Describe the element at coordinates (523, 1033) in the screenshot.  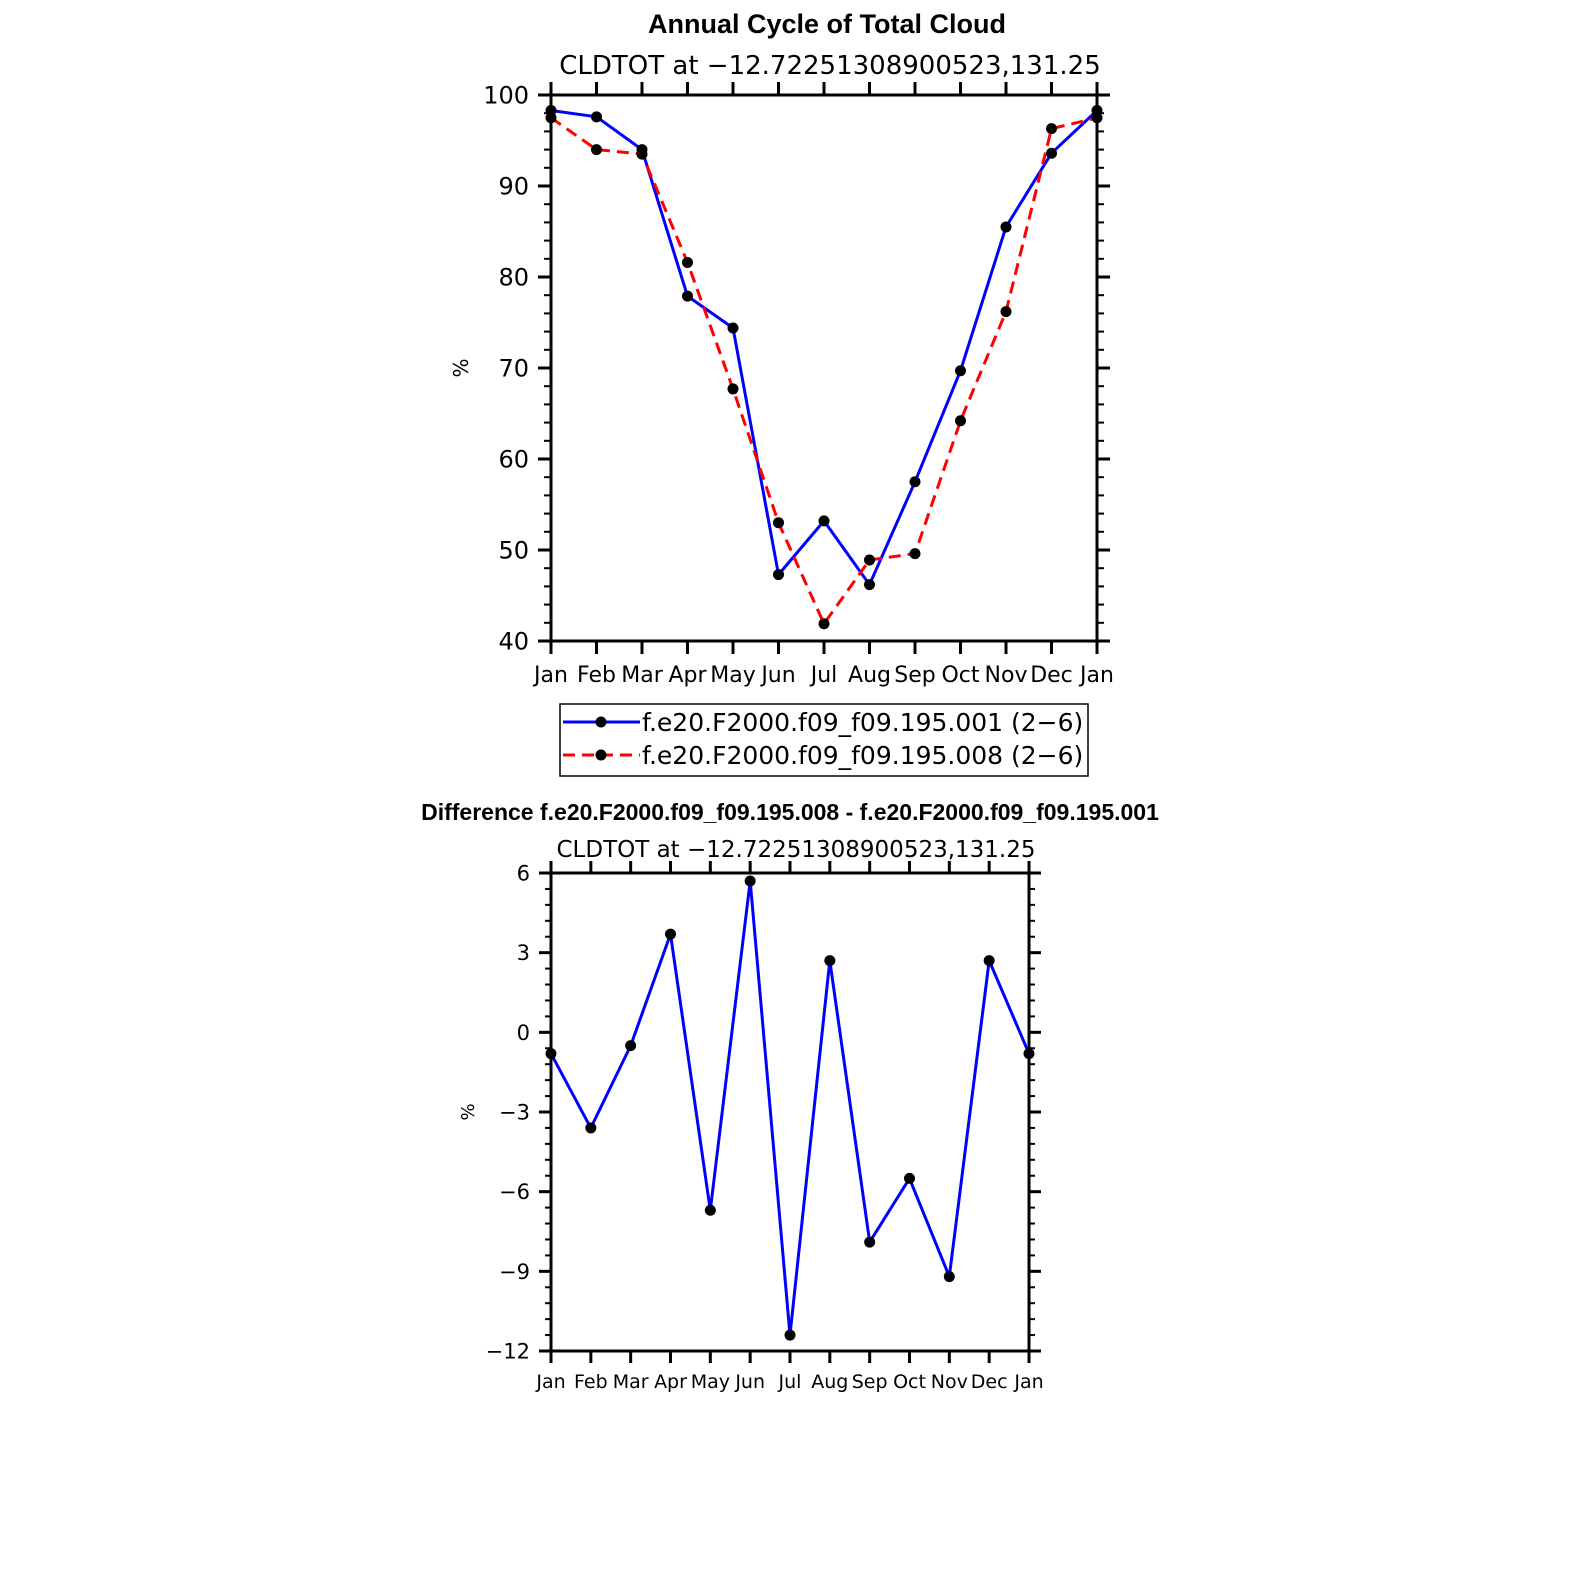
I see `y-tick-label: 0` at that location.